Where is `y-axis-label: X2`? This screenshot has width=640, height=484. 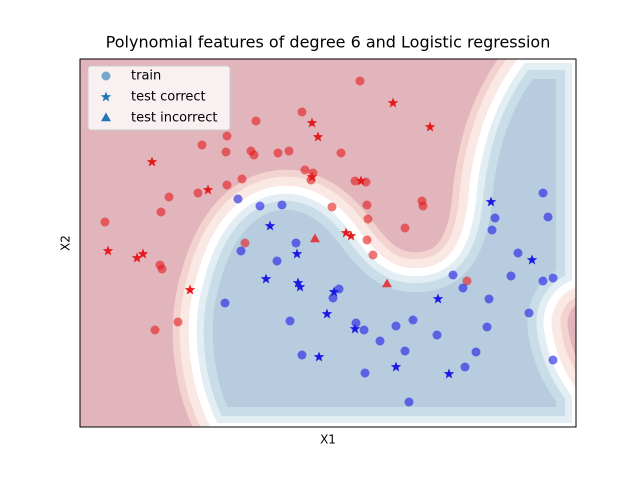
y-axis-label: X2 is located at coordinates (66, 243).